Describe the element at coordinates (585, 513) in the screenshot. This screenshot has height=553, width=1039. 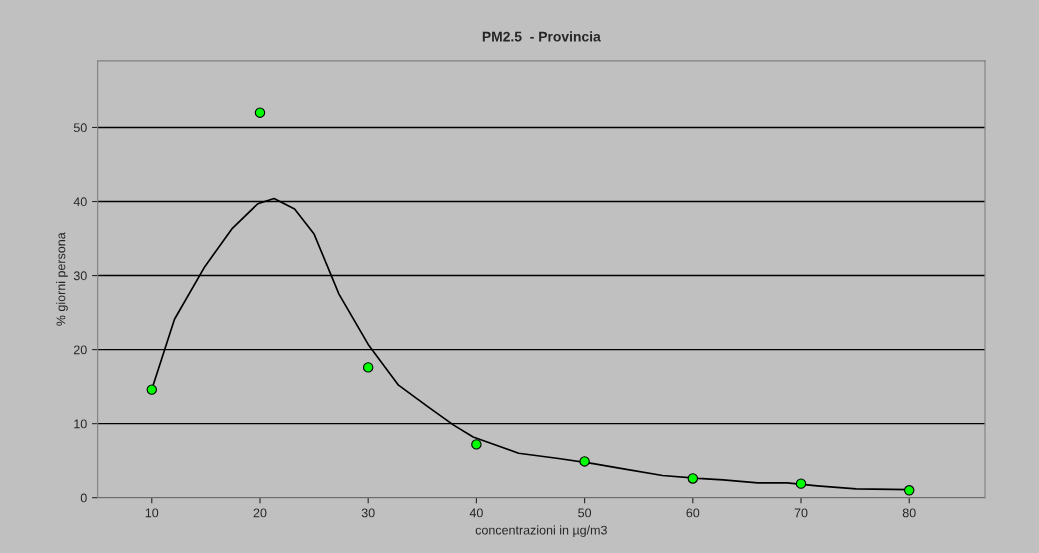
I see `x-tick-label: 50` at that location.